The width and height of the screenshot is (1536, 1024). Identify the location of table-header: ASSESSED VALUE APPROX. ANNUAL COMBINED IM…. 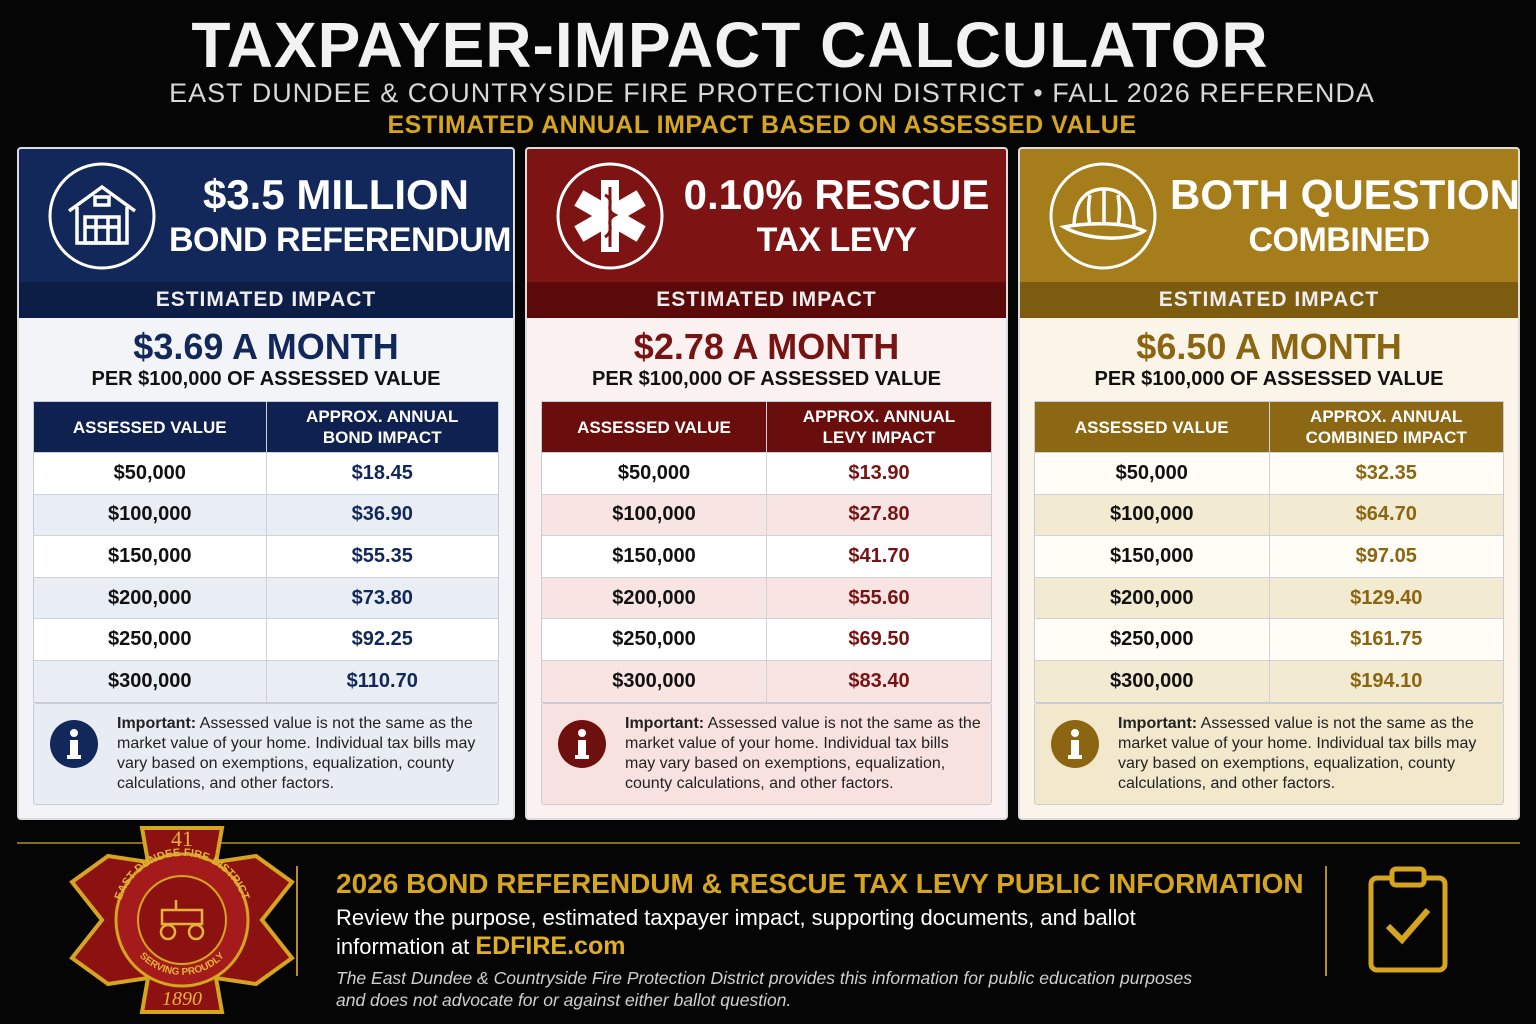
(1269, 427).